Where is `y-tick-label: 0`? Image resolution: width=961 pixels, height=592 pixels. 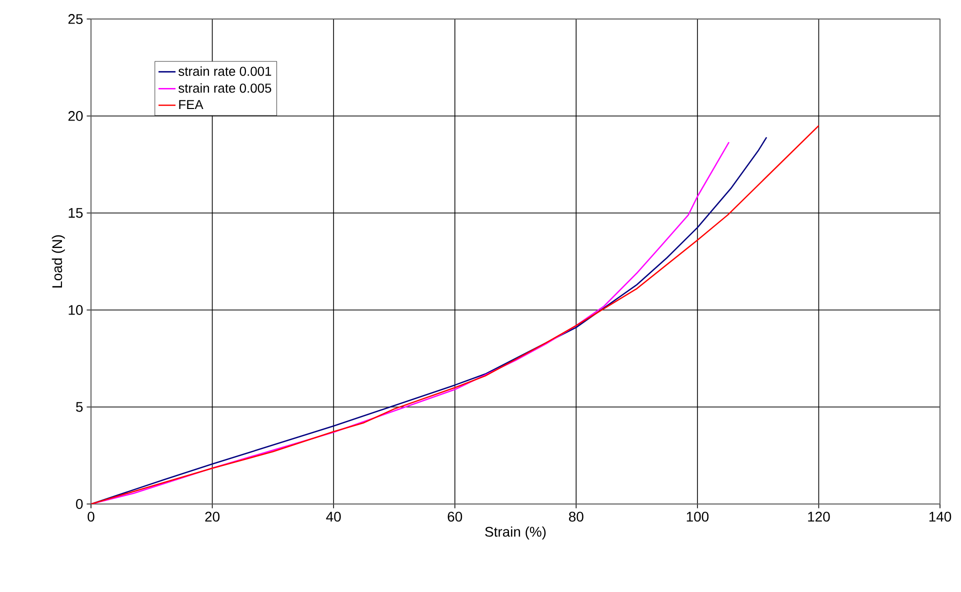 y-tick-label: 0 is located at coordinates (79, 504).